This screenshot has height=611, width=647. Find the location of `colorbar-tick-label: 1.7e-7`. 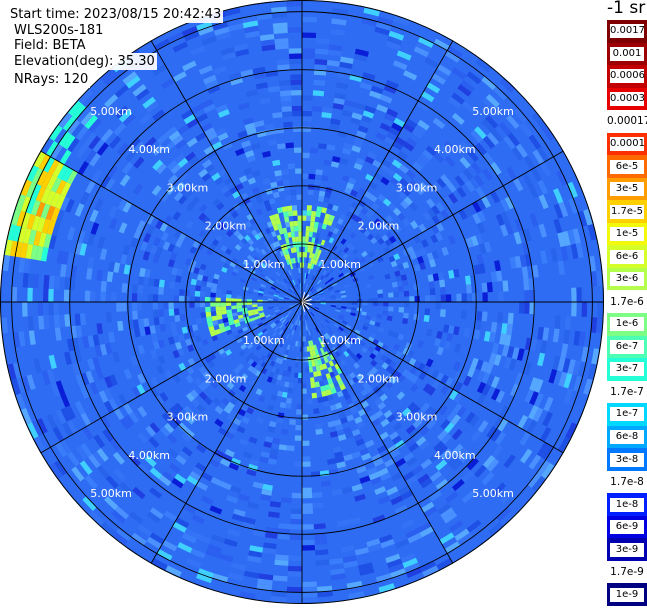

colorbar-tick-label: 1.7e-7 is located at coordinates (627, 392).